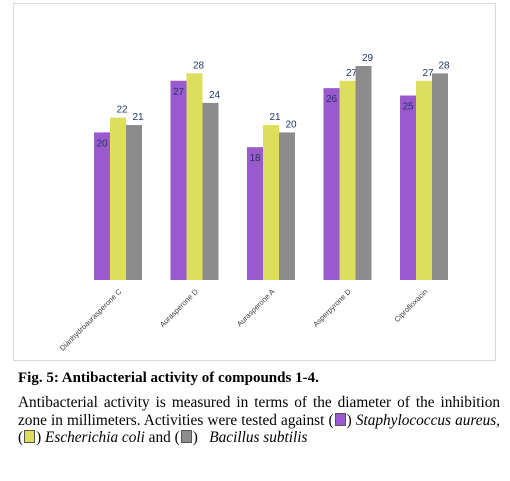 This screenshot has width=510, height=481. I want to click on category-label-0: Dianhydroaurasperone C, so click(91, 320).